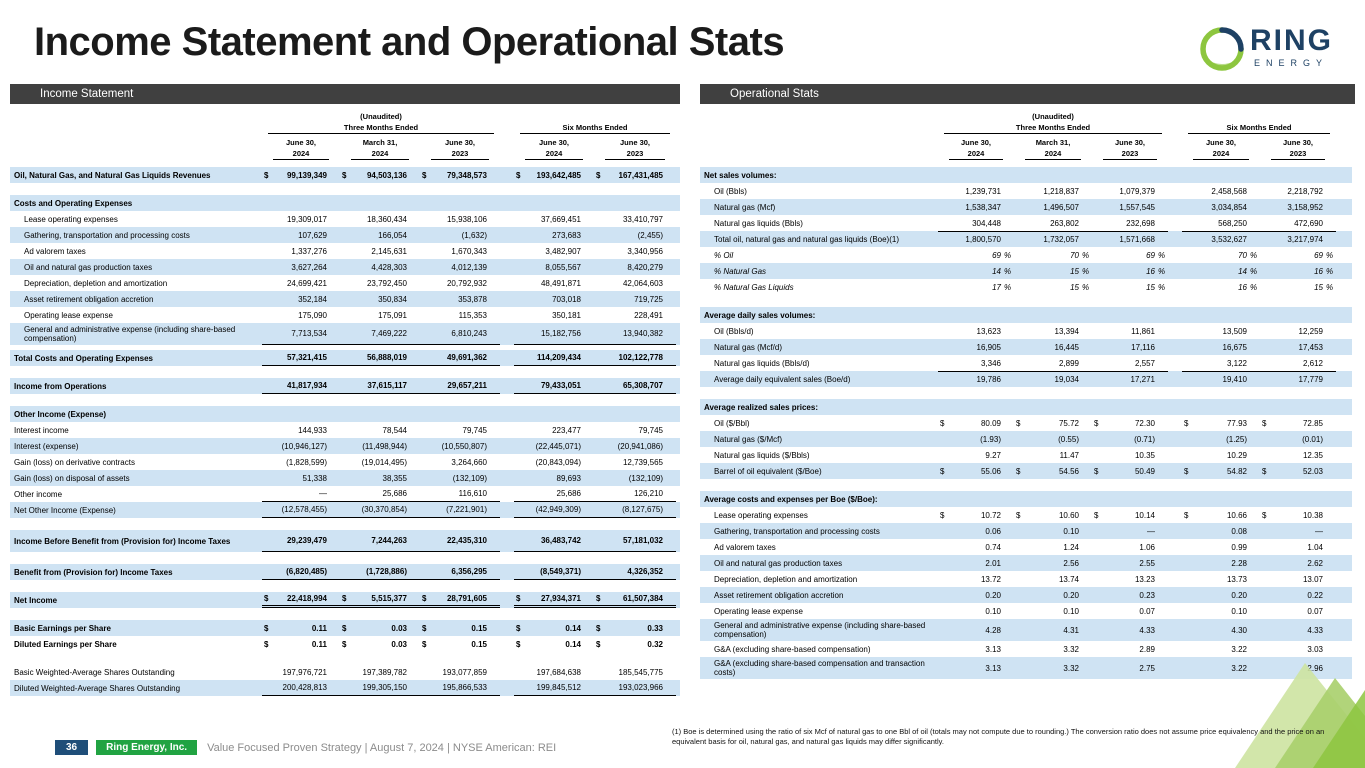 This screenshot has width=1365, height=768. I want to click on row-label: Ad valorem taxes, so click(745, 547).